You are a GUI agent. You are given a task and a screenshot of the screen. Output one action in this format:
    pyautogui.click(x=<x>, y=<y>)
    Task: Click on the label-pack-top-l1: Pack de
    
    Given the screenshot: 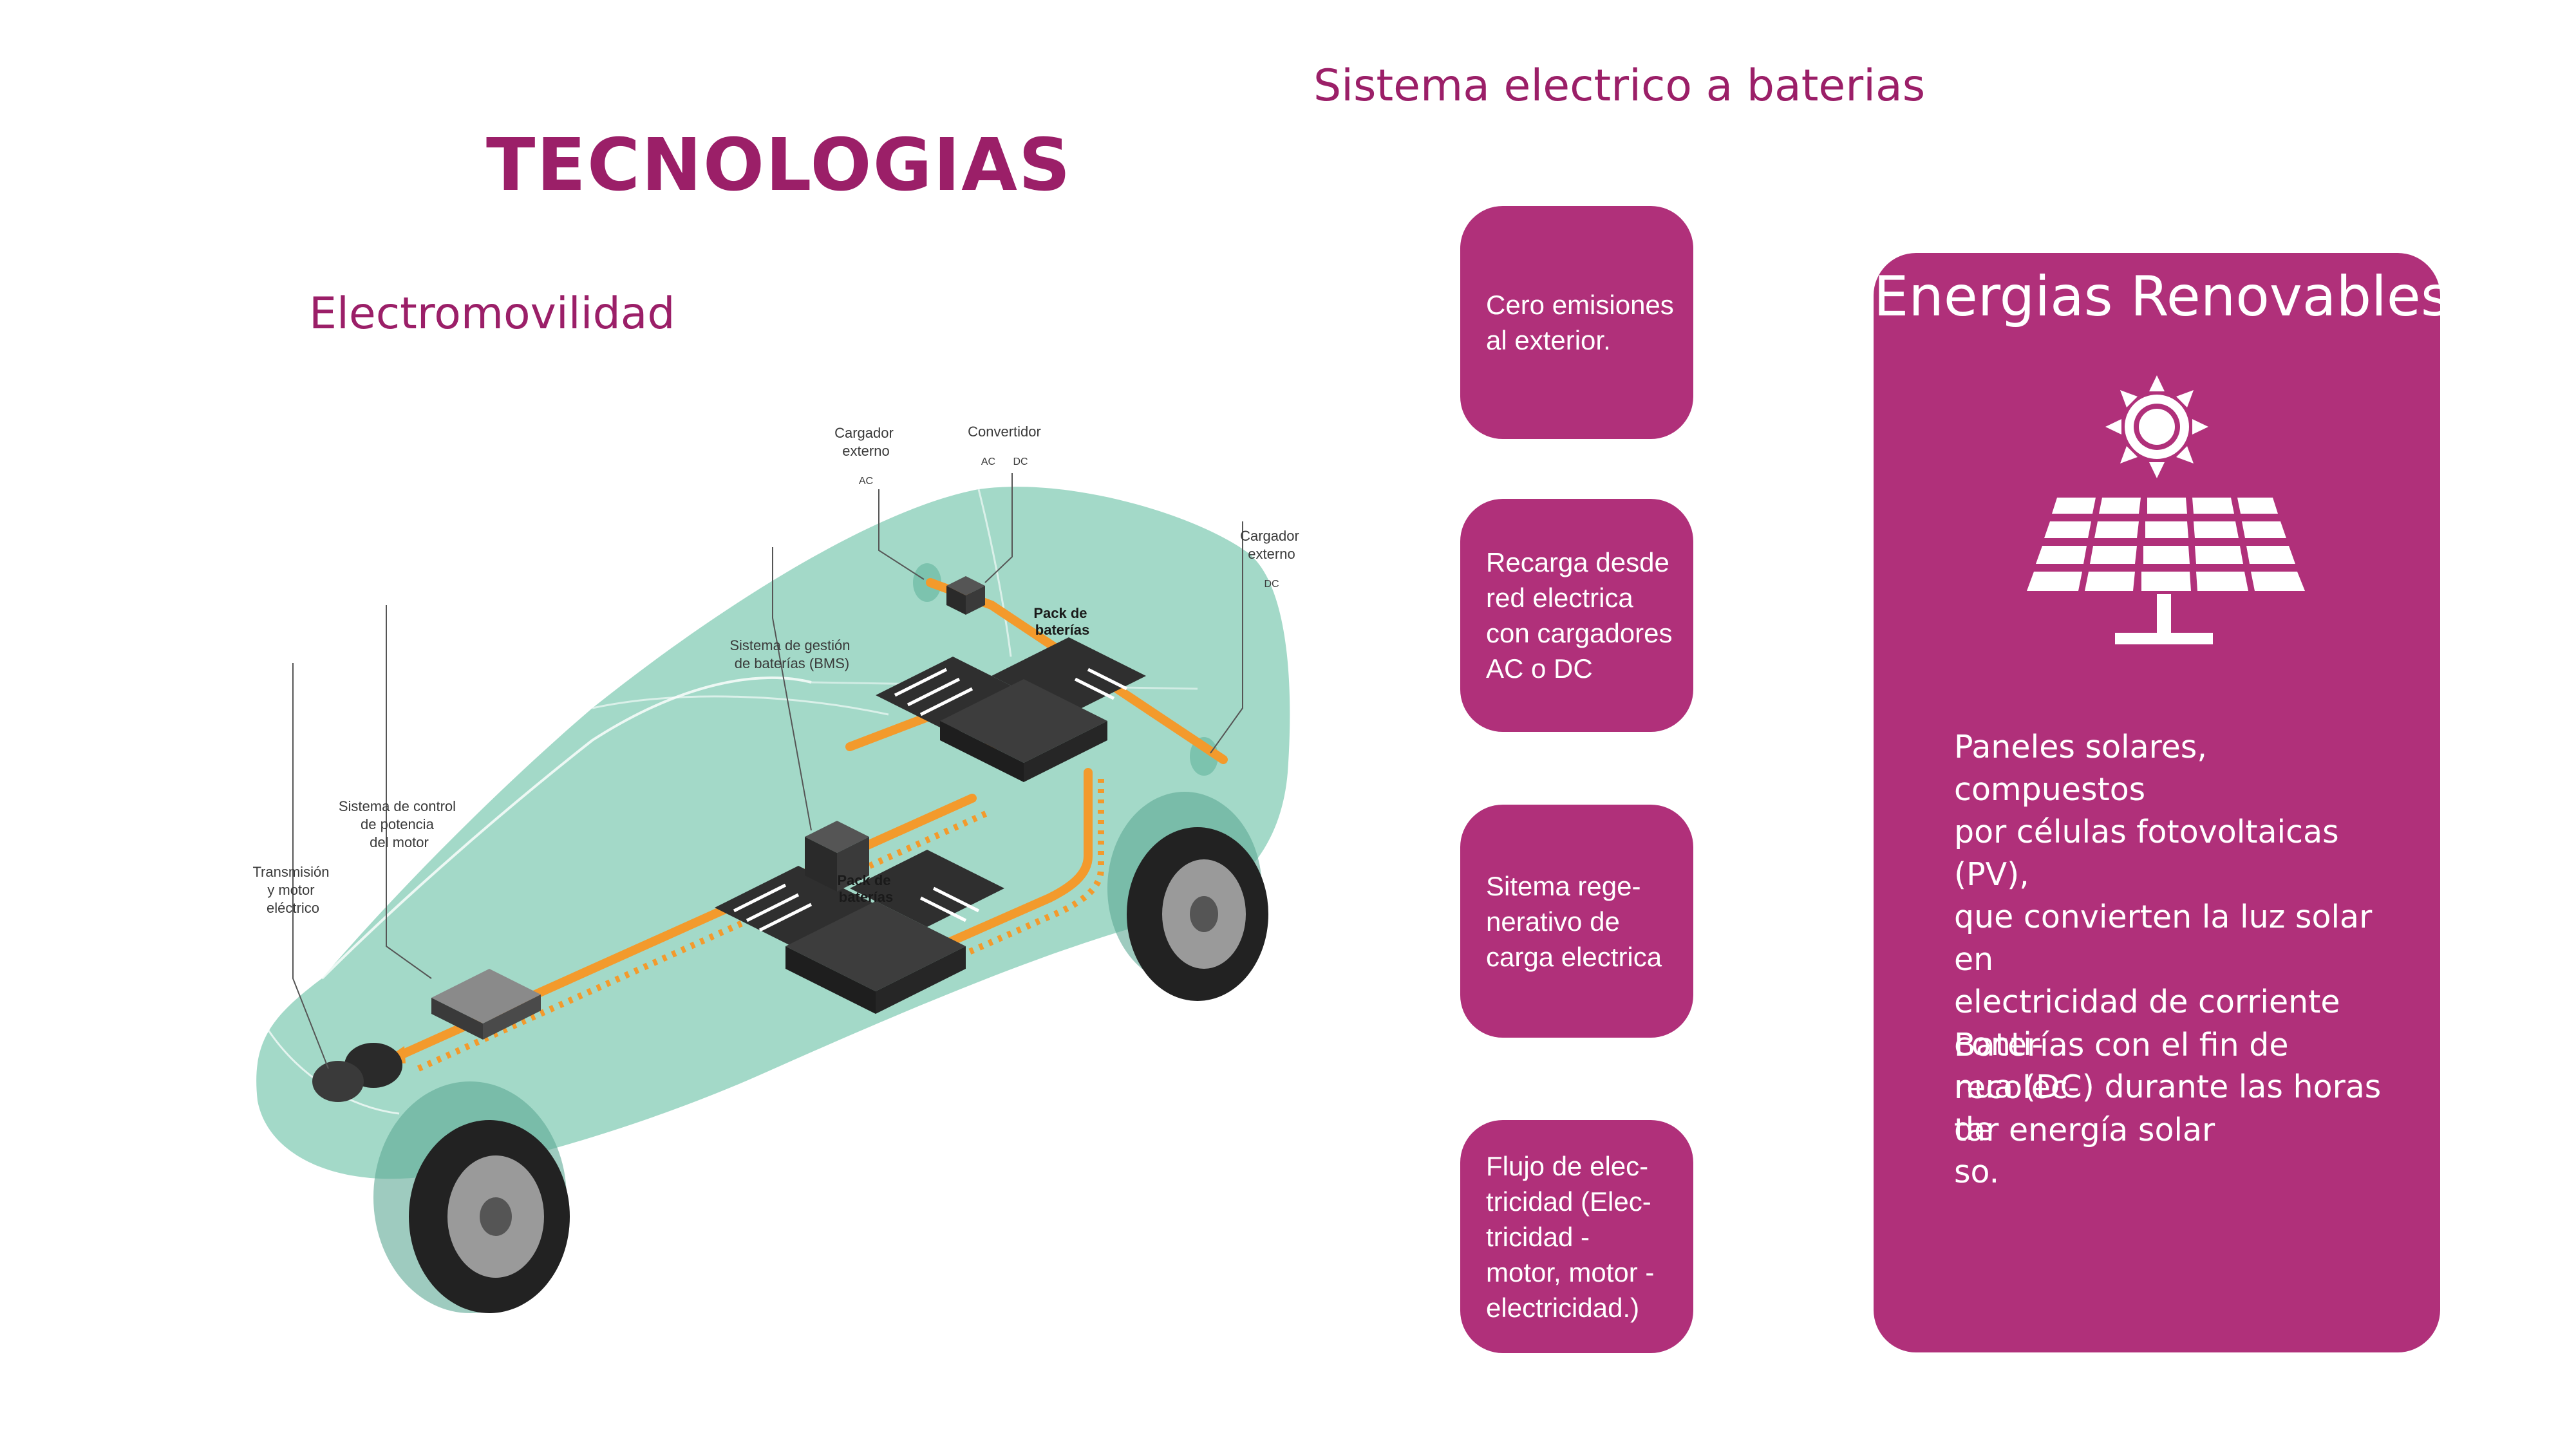 What is the action you would take?
    pyautogui.click(x=1060, y=613)
    